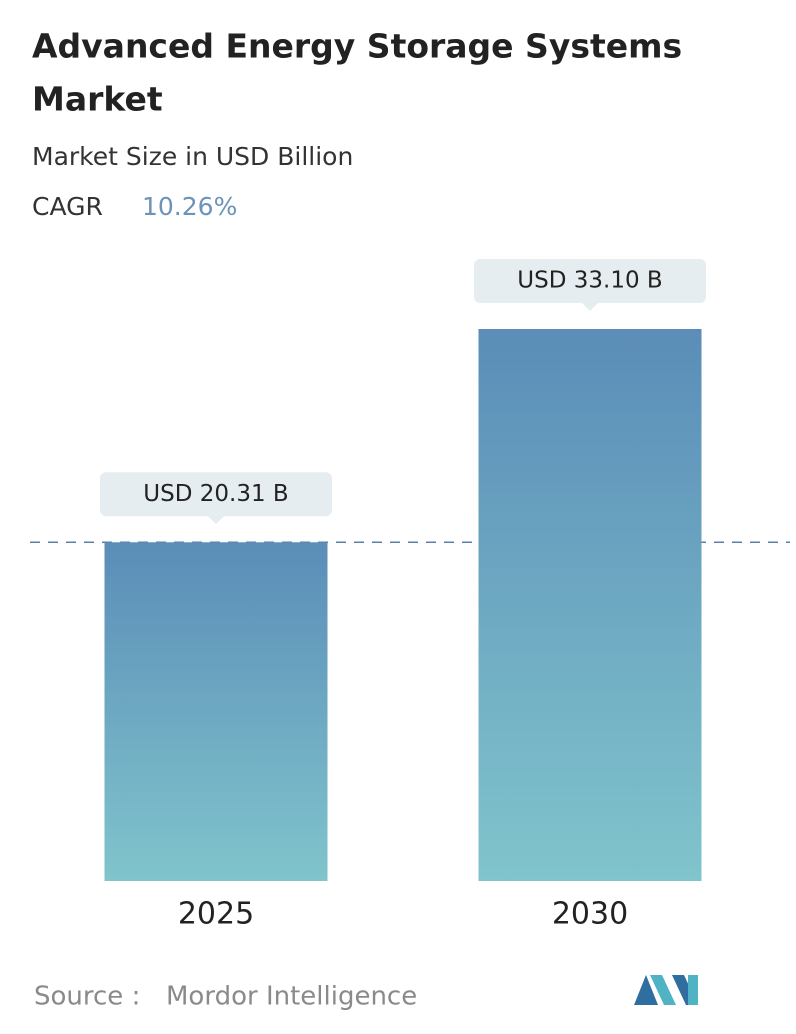 Image resolution: width=796 pixels, height=1034 pixels. I want to click on chart-title: Advanced Energy Storage Systems, so click(357, 46).